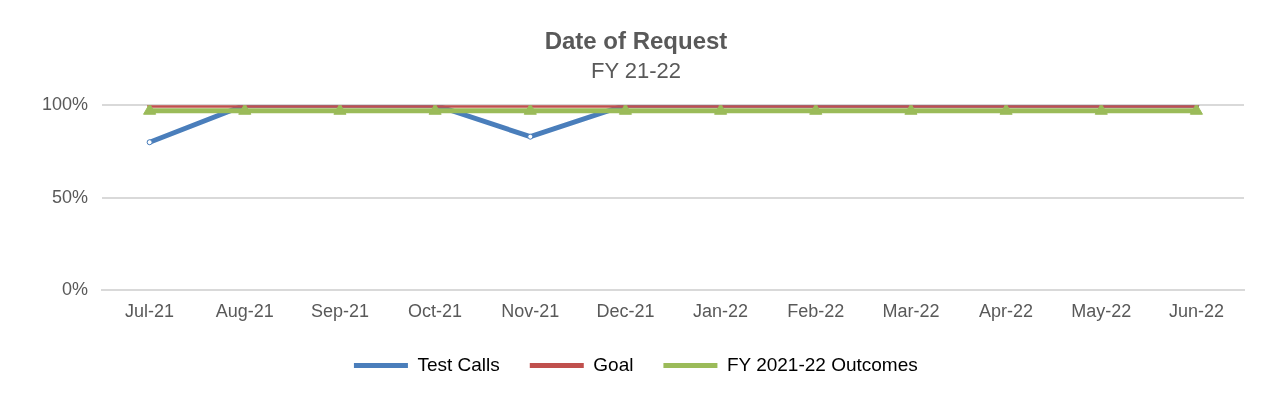 This screenshot has height=401, width=1274. What do you see at coordinates (625, 311) in the screenshot?
I see `x-tick-label: Dec-21` at bounding box center [625, 311].